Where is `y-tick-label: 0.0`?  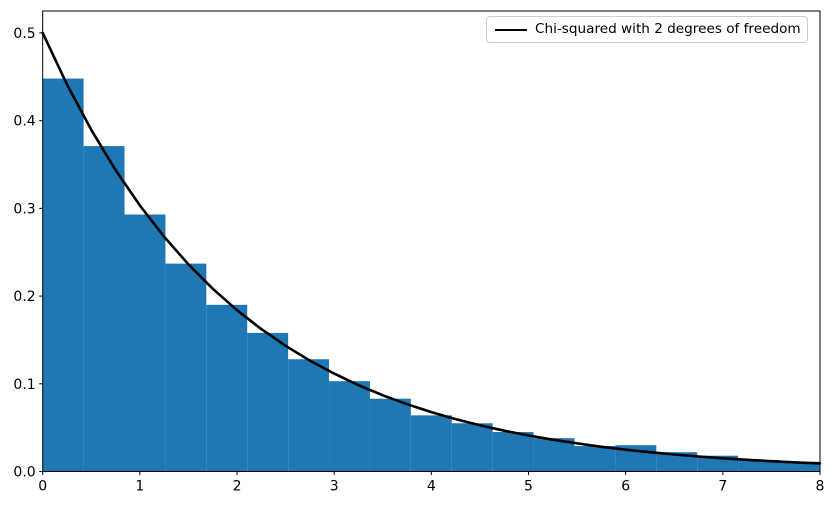 y-tick-label: 0.0 is located at coordinates (24, 473).